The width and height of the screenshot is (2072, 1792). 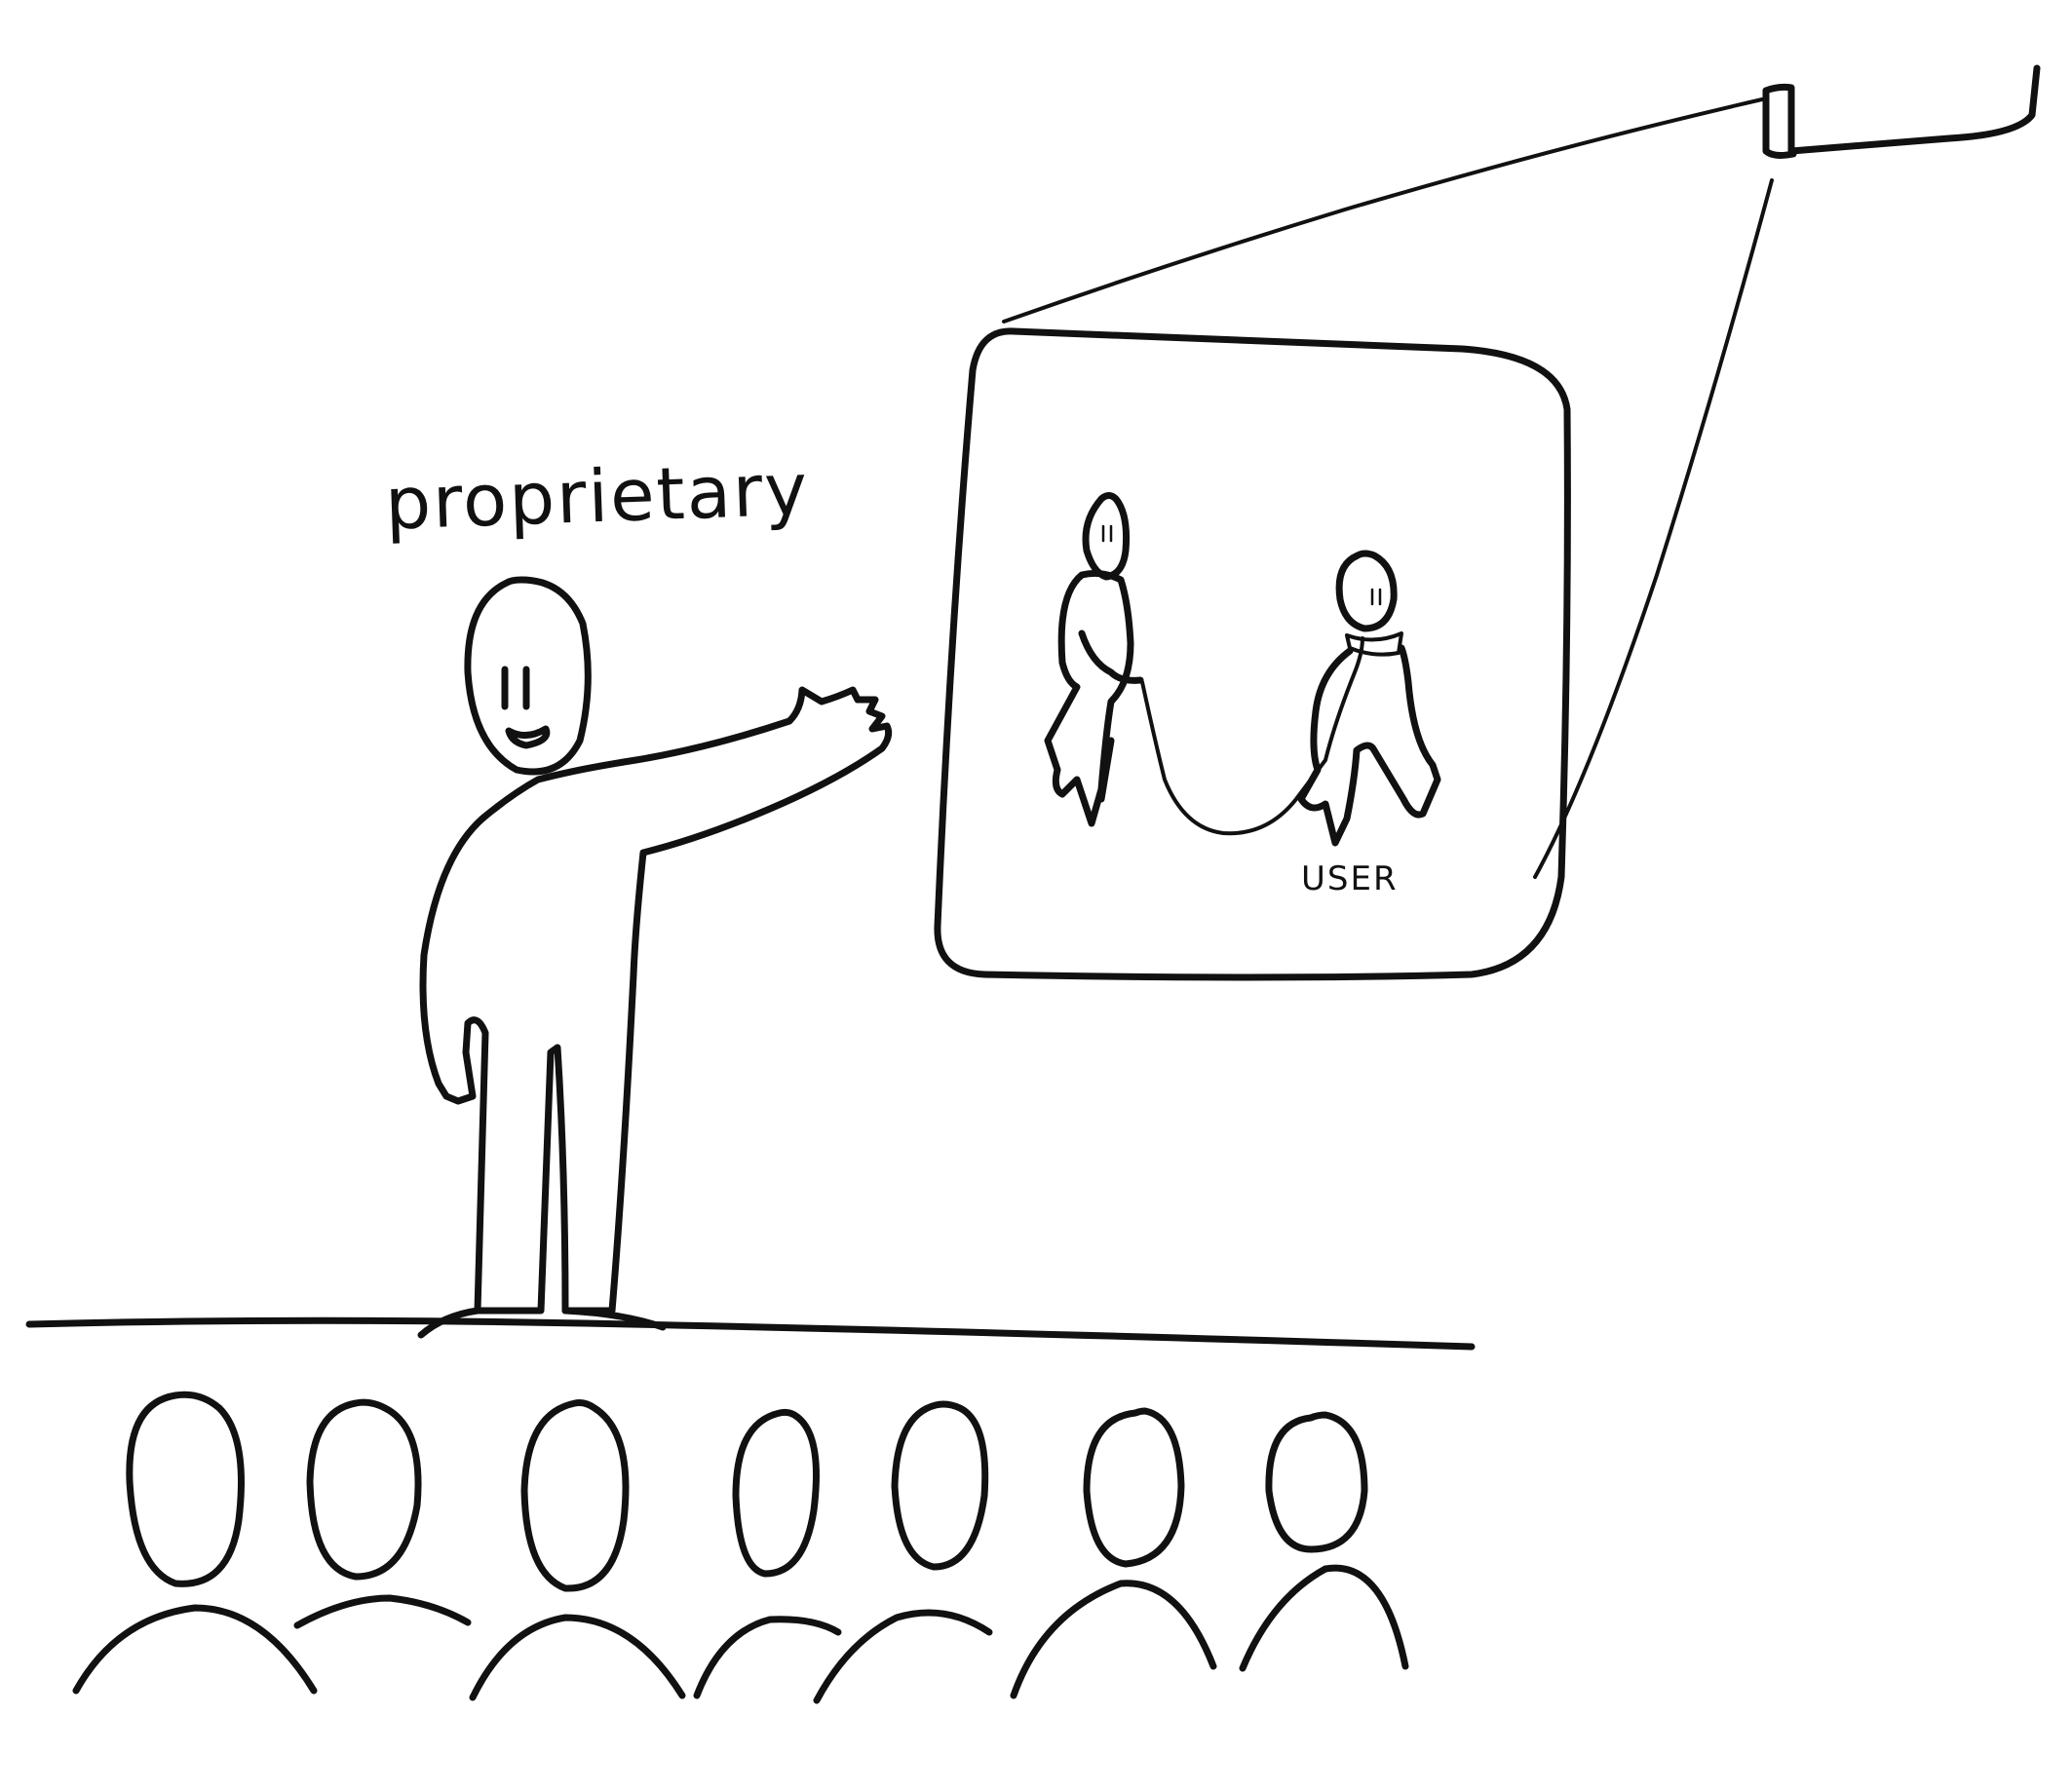 I want to click on speaker, so click(x=655, y=958).